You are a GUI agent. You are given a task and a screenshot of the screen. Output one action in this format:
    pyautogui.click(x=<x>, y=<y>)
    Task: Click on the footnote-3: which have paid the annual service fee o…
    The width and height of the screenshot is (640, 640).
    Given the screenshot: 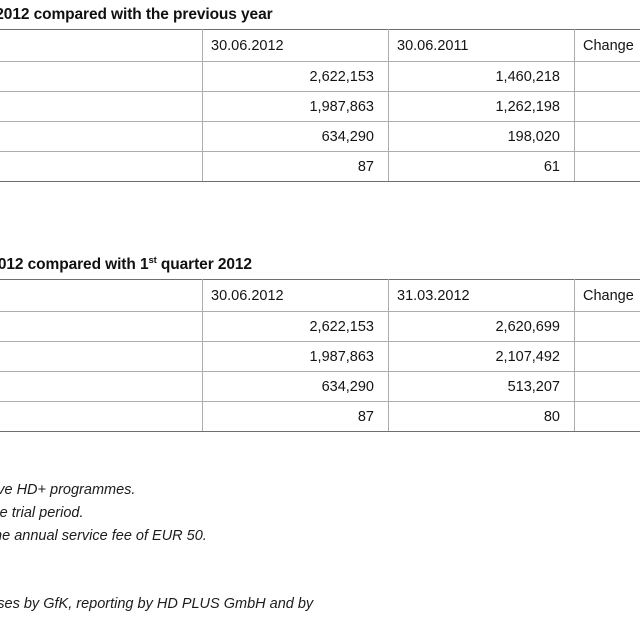 What is the action you would take?
    pyautogui.click(x=103, y=536)
    